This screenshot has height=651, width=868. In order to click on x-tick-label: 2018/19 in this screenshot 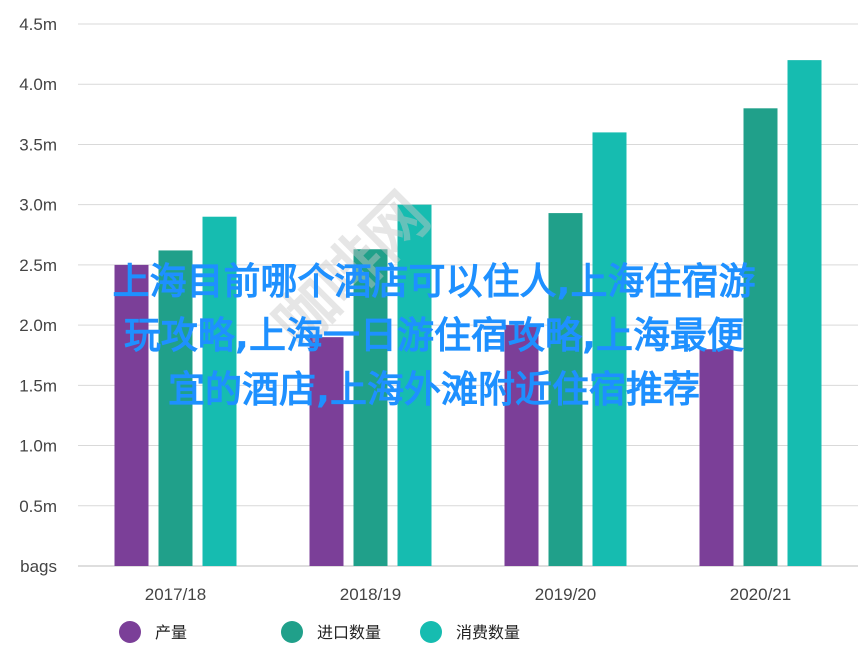, I will do `click(370, 594)`.